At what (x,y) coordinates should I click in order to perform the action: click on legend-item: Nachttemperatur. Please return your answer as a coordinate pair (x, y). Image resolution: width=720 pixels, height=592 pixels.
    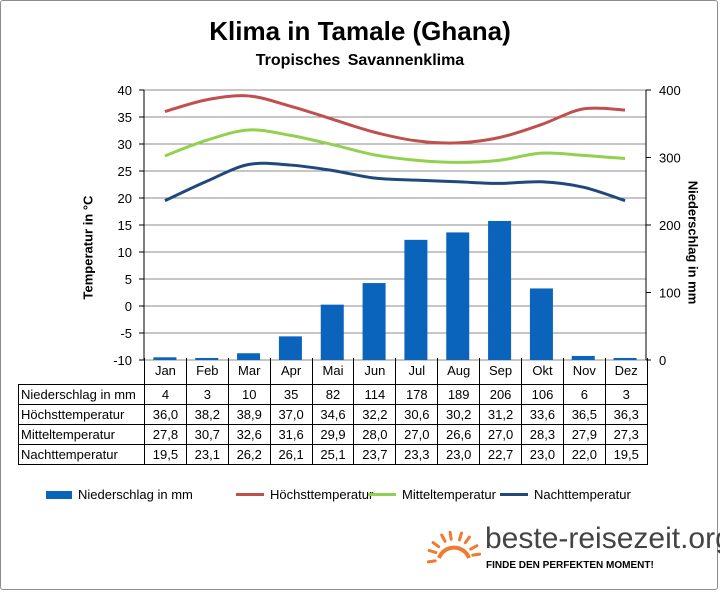
    Looking at the image, I should click on (565, 494).